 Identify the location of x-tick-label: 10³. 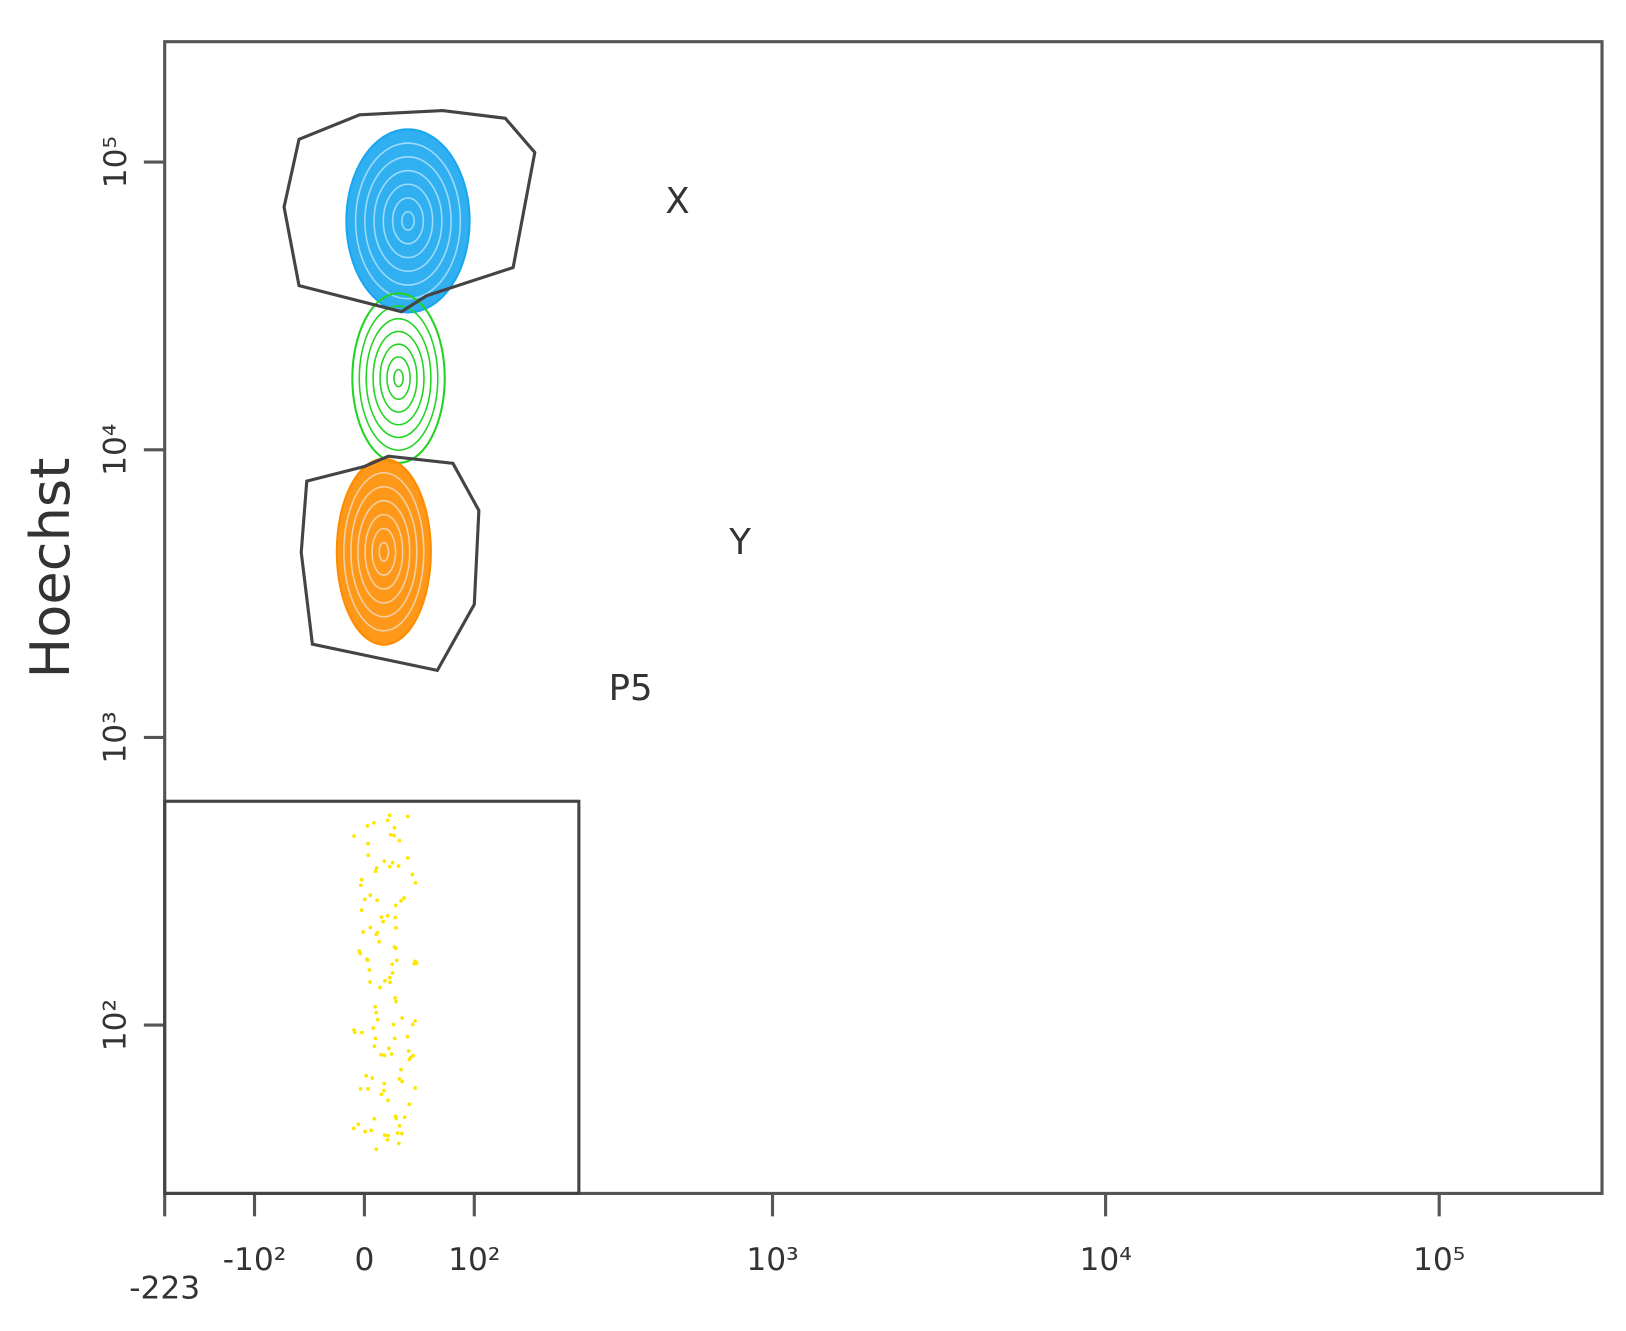
(772, 1260).